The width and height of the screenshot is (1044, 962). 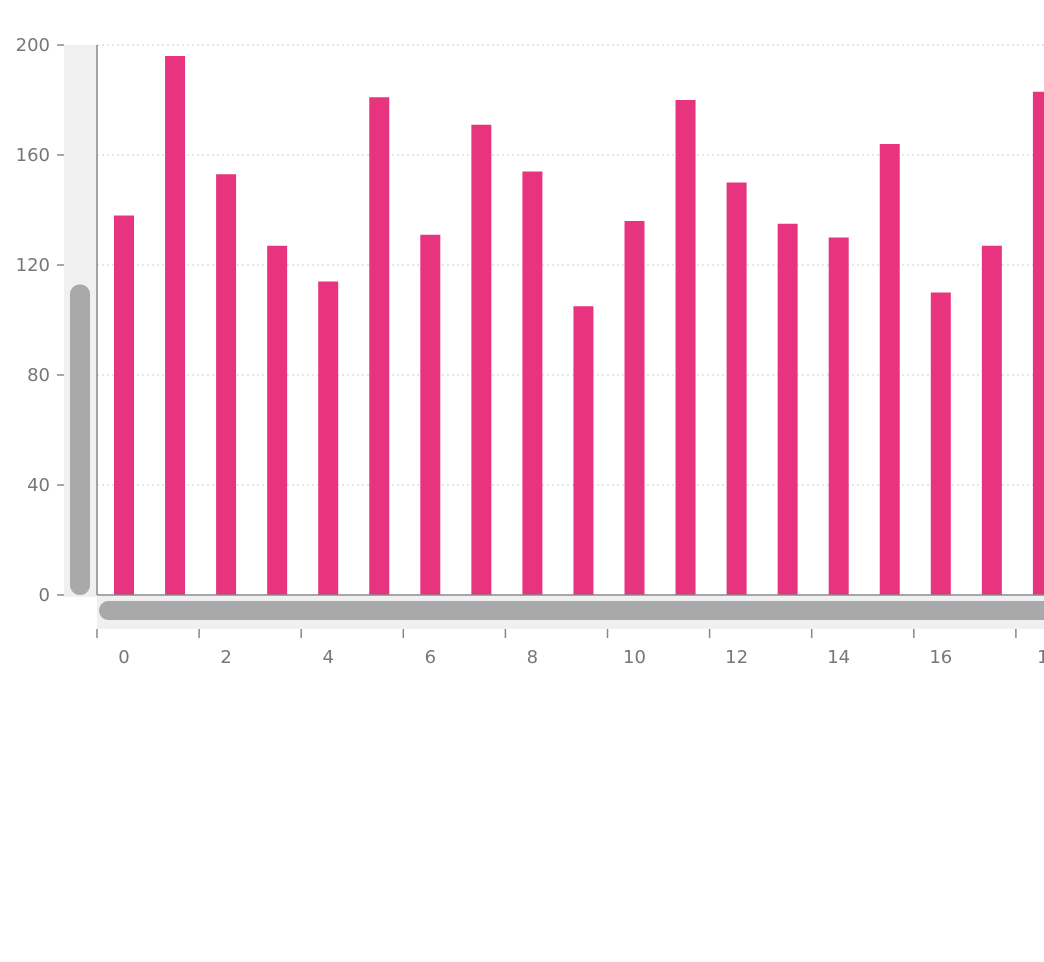 What do you see at coordinates (838, 657) in the screenshot?
I see `x-tick-label: 14` at bounding box center [838, 657].